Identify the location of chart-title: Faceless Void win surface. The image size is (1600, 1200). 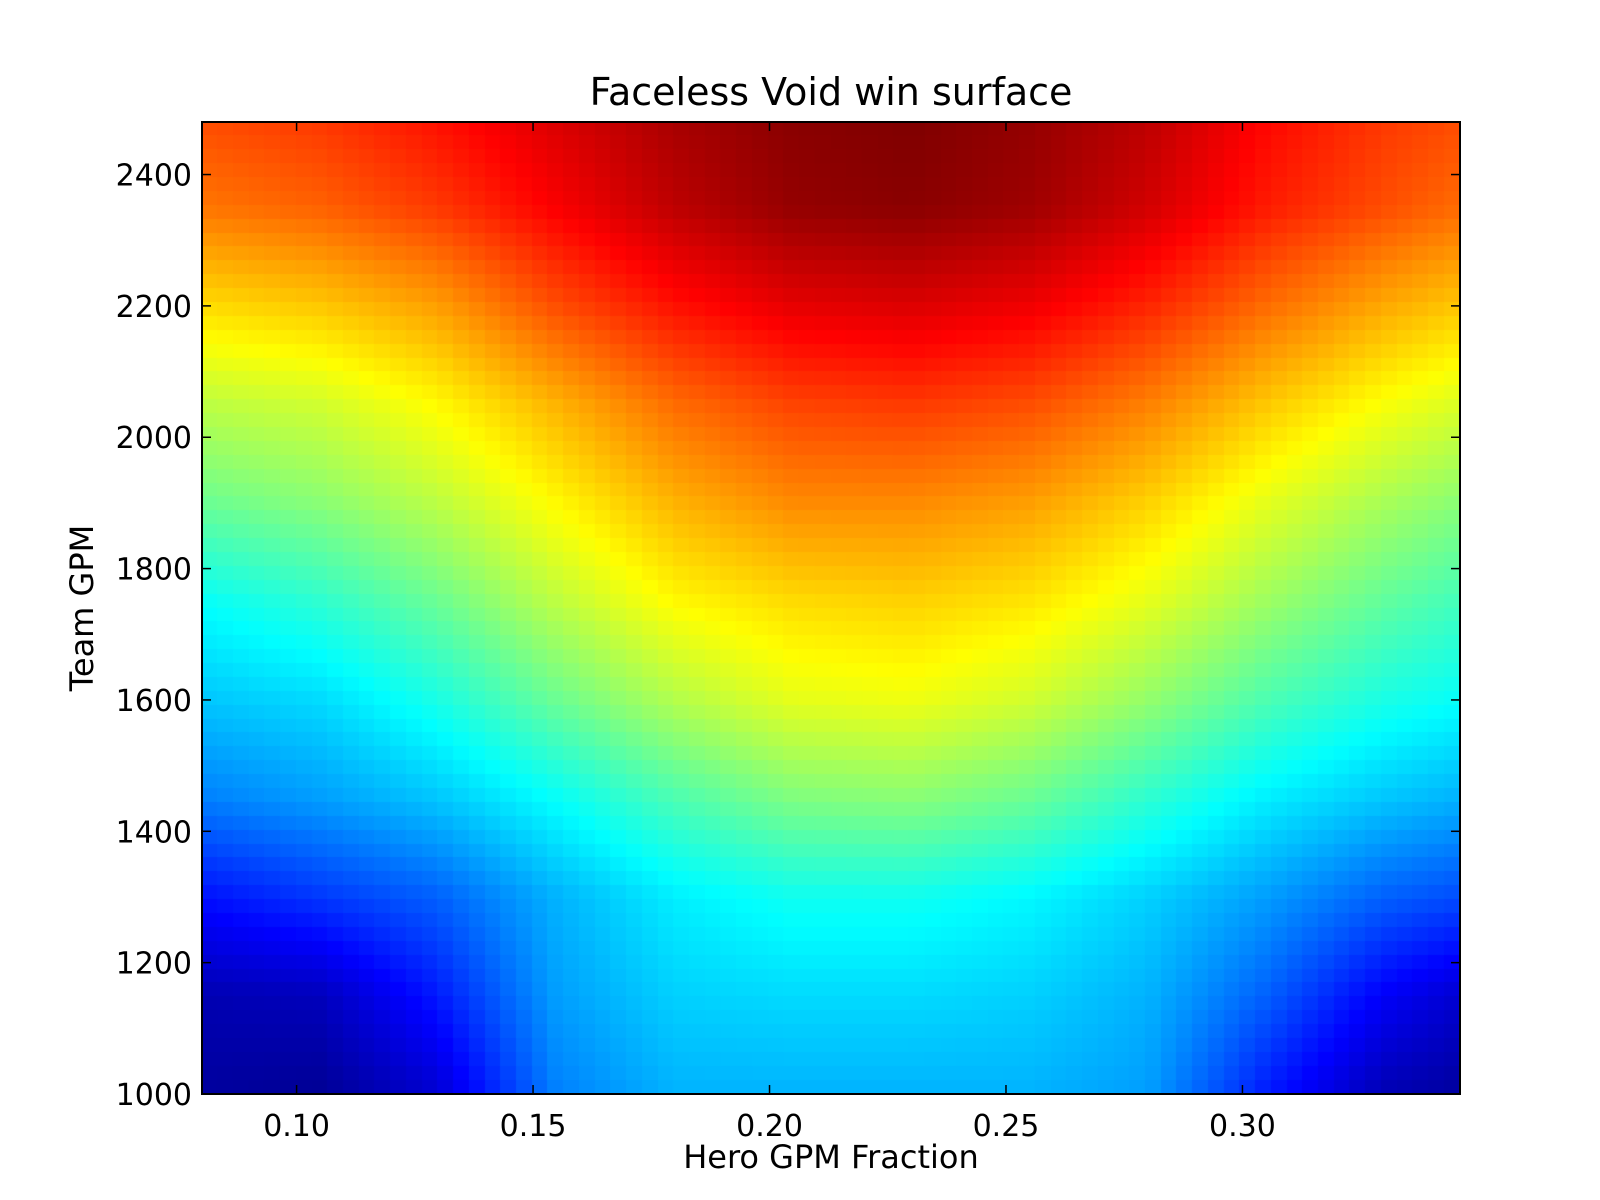
(831, 92).